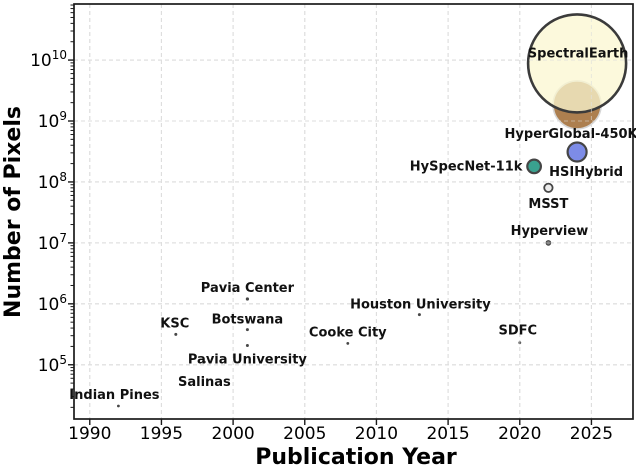 This screenshot has height=470, width=636. What do you see at coordinates (161, 434) in the screenshot?
I see `x-tick-label: 1995` at bounding box center [161, 434].